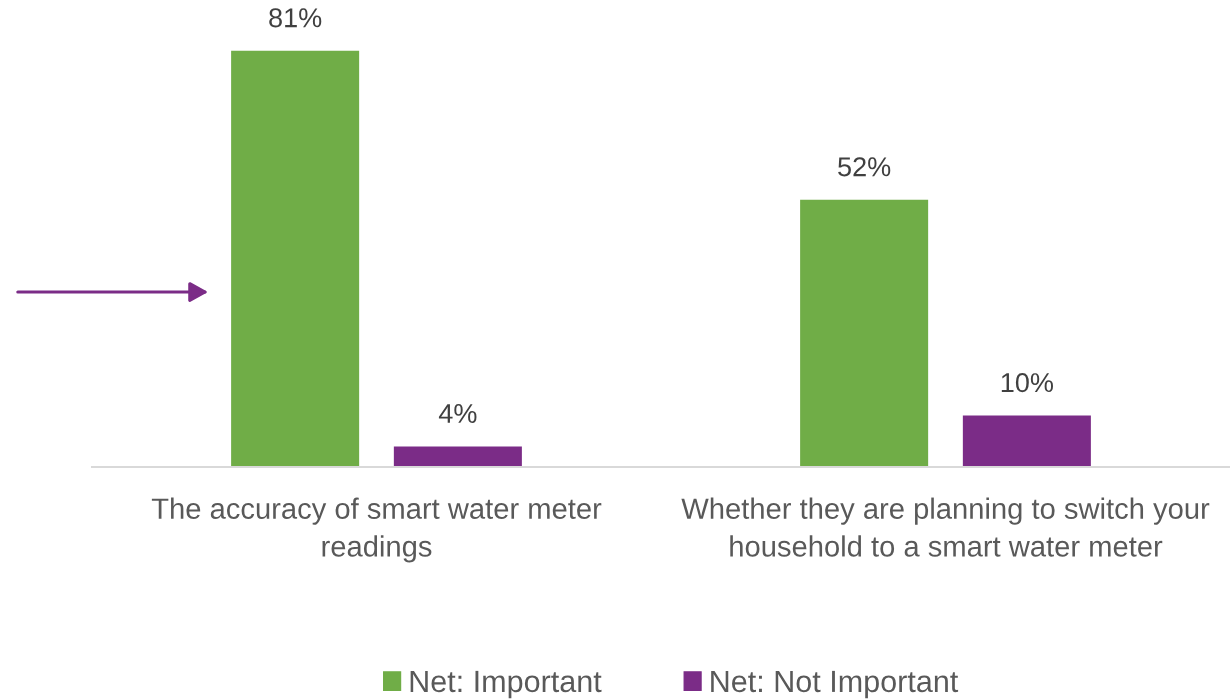 Image resolution: width=1230 pixels, height=699 pixels. Describe the element at coordinates (1027, 383) in the screenshot. I see `data-label: 10%` at that location.